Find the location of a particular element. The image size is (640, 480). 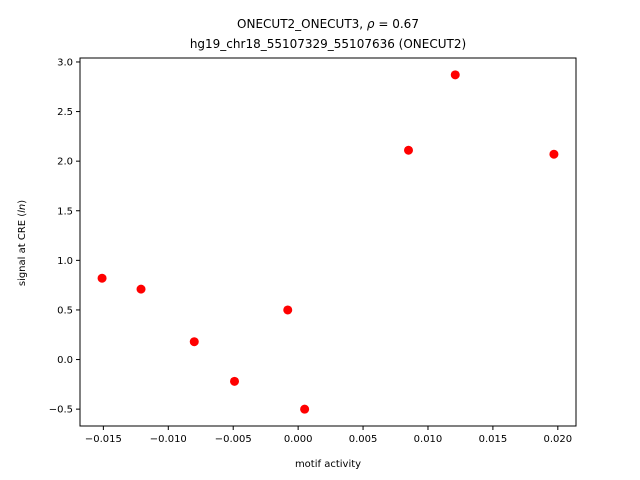

chart-title-line1: ONECUT2_ONECUT3, ρ = 0.67 is located at coordinates (328, 24).